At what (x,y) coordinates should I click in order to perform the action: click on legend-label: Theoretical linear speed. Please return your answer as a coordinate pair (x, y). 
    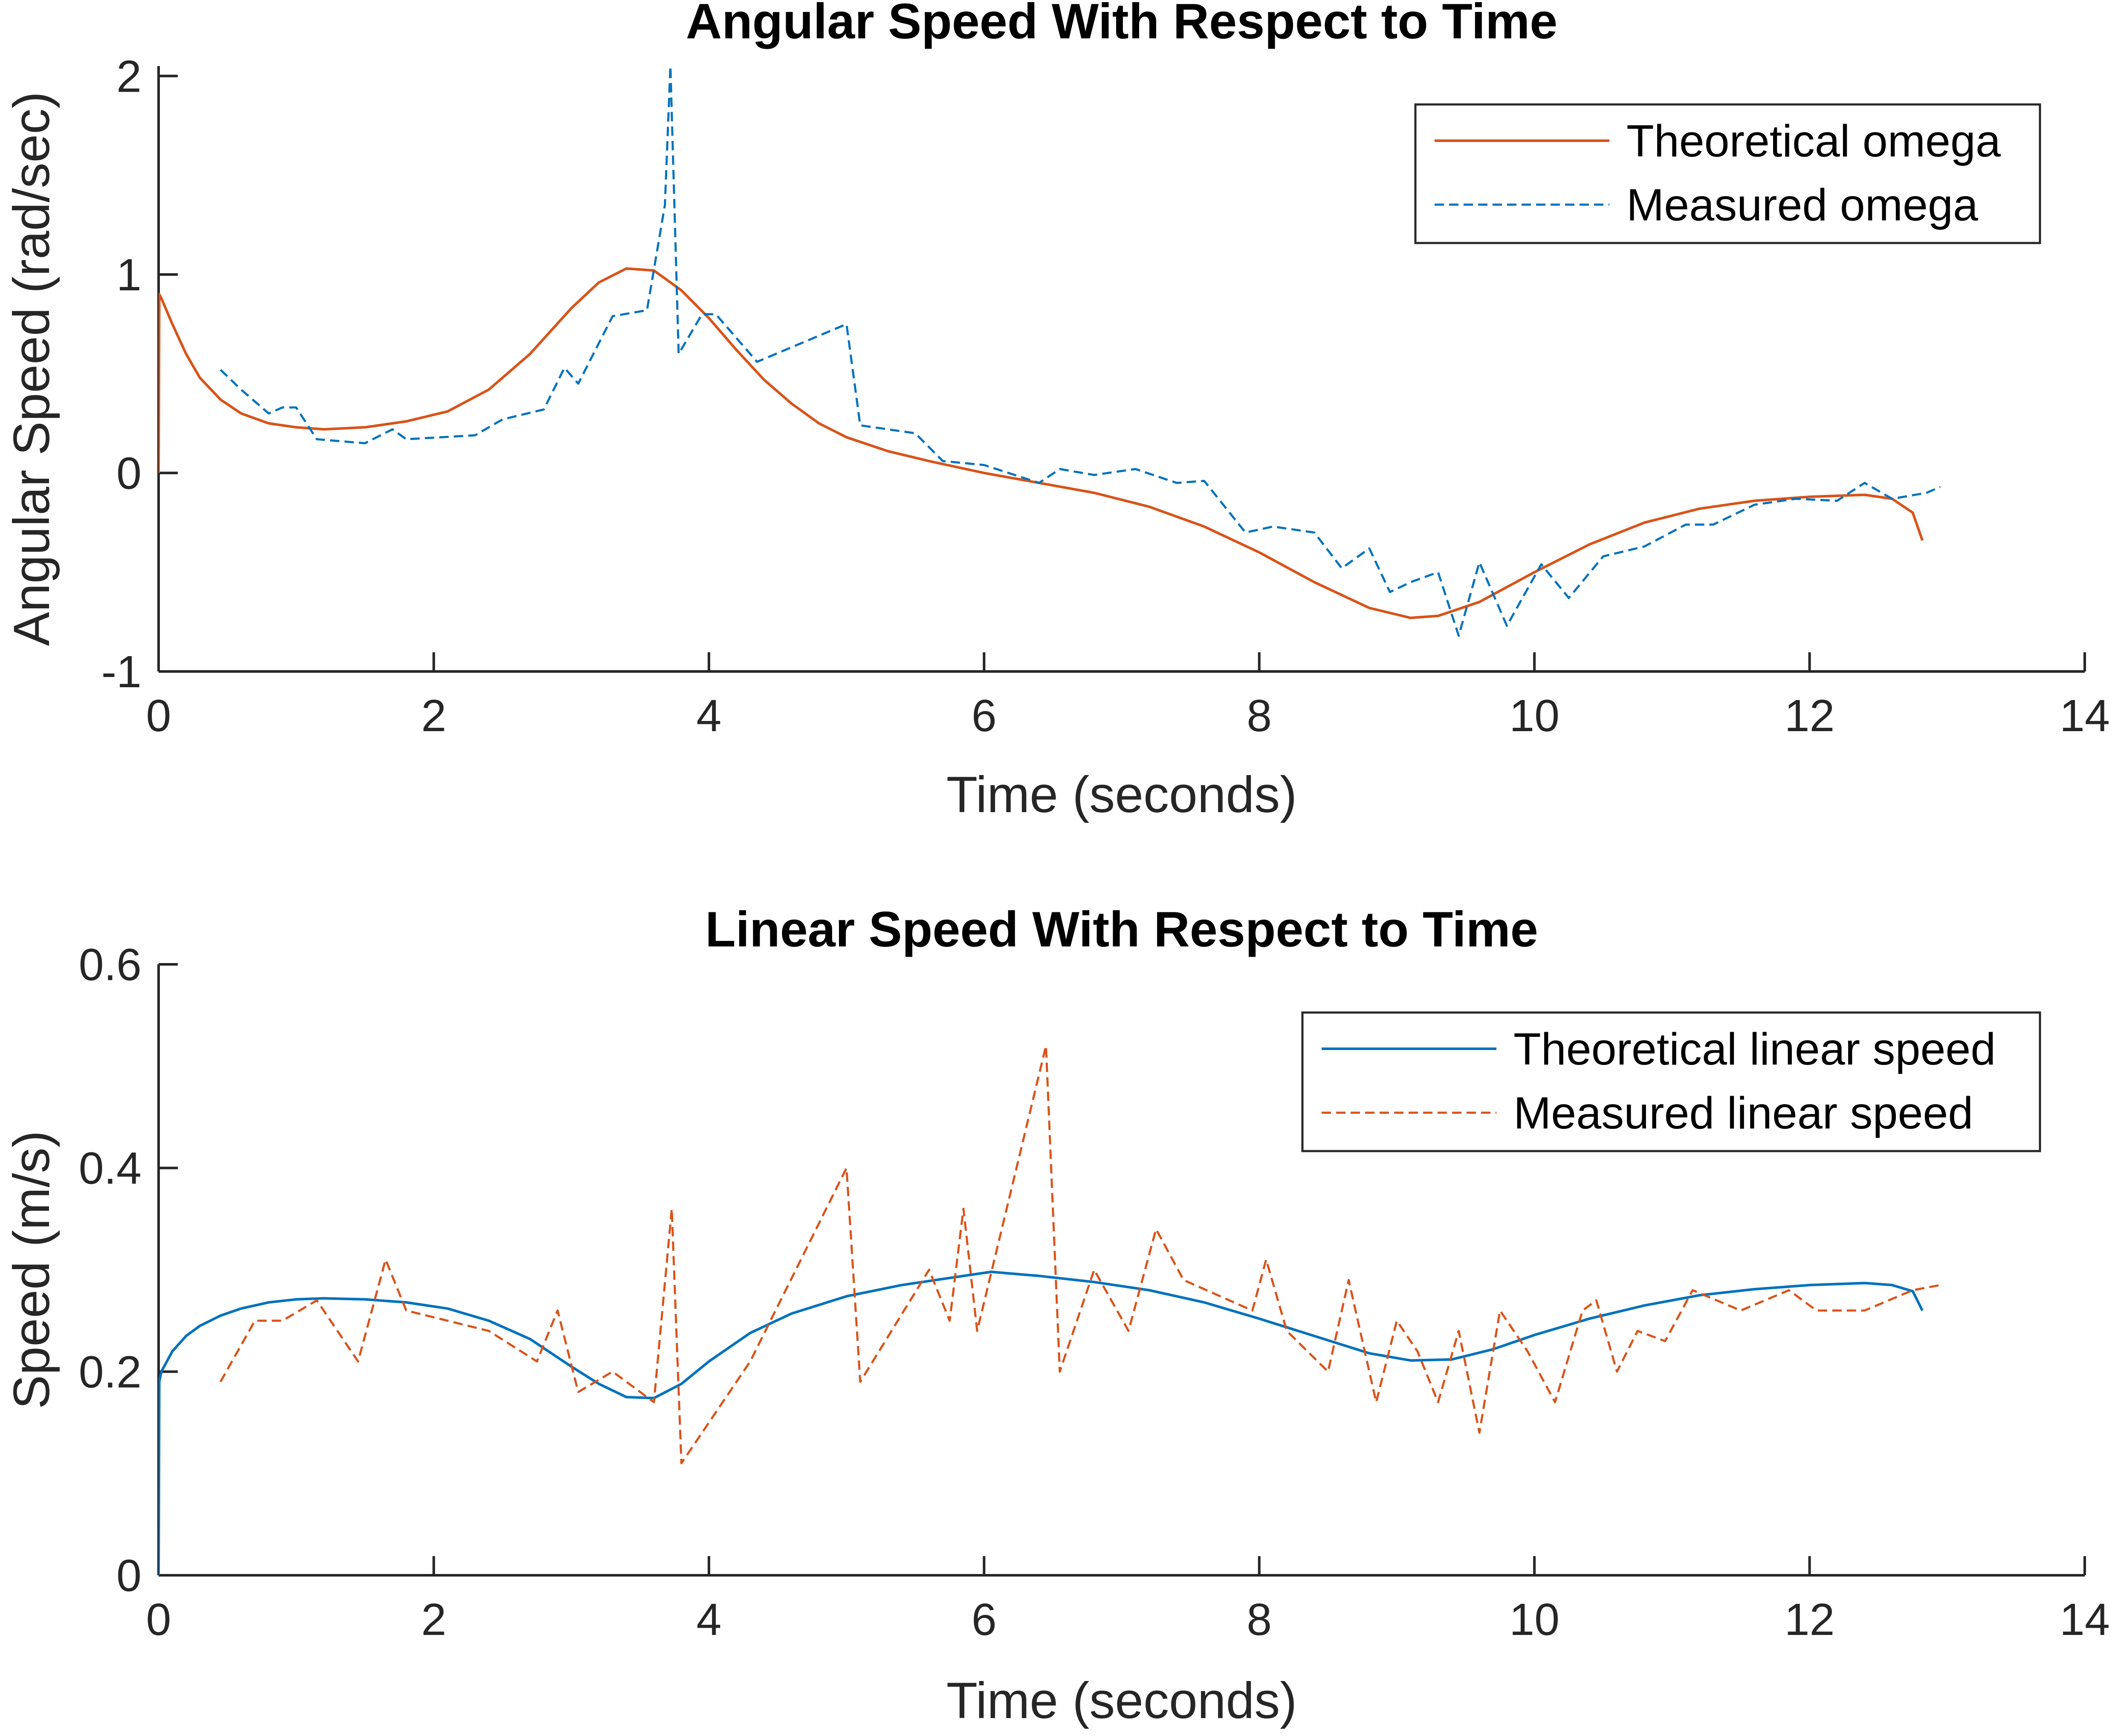
    Looking at the image, I should click on (1755, 1049).